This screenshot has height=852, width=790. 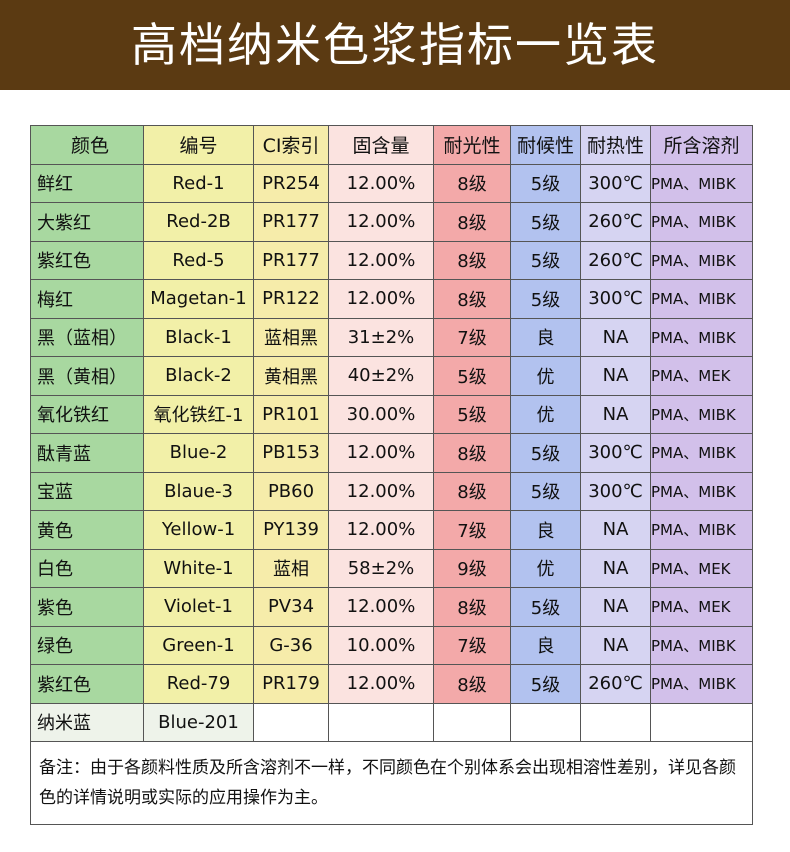 I want to click on table-cell: Blue-201, so click(x=198, y=722).